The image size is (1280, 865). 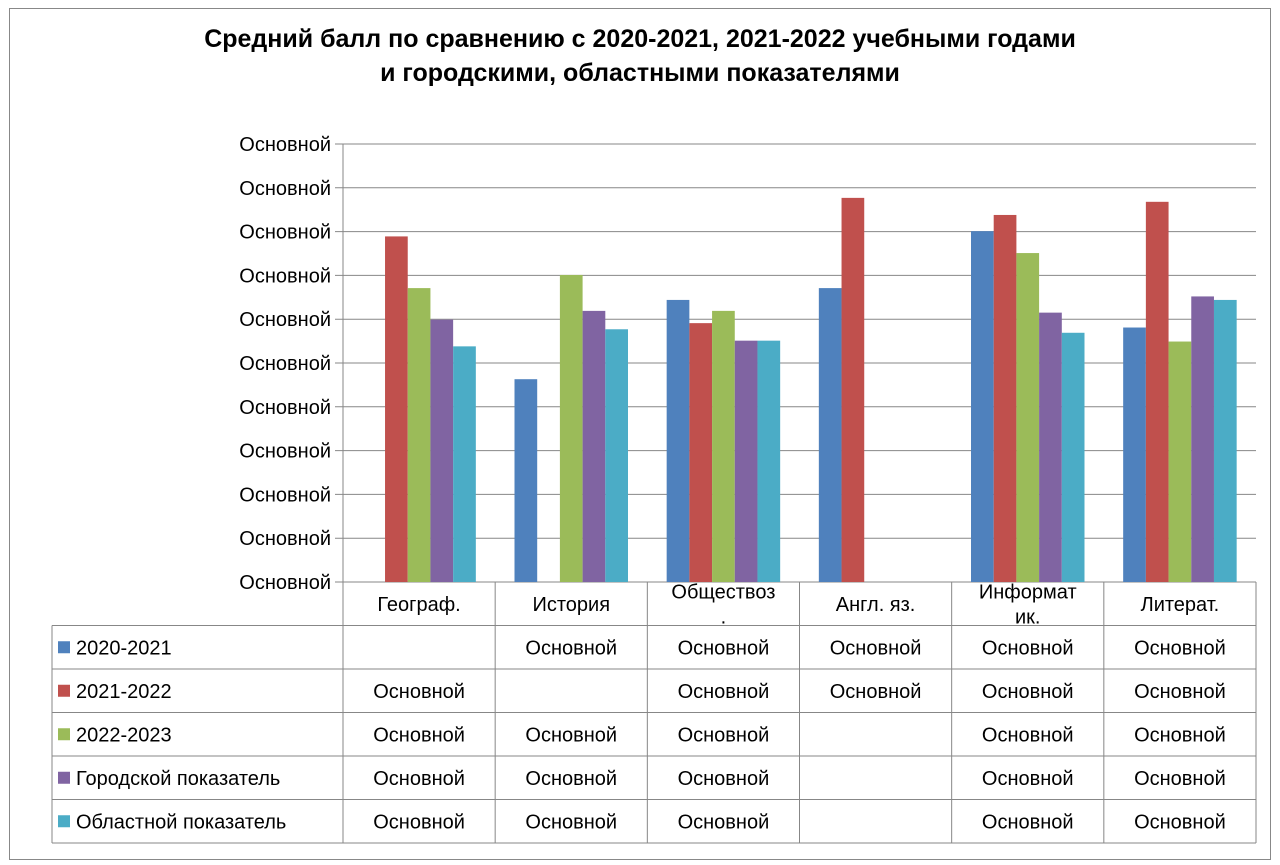 I want to click on legend-label: Городской показатель, so click(x=178, y=779).